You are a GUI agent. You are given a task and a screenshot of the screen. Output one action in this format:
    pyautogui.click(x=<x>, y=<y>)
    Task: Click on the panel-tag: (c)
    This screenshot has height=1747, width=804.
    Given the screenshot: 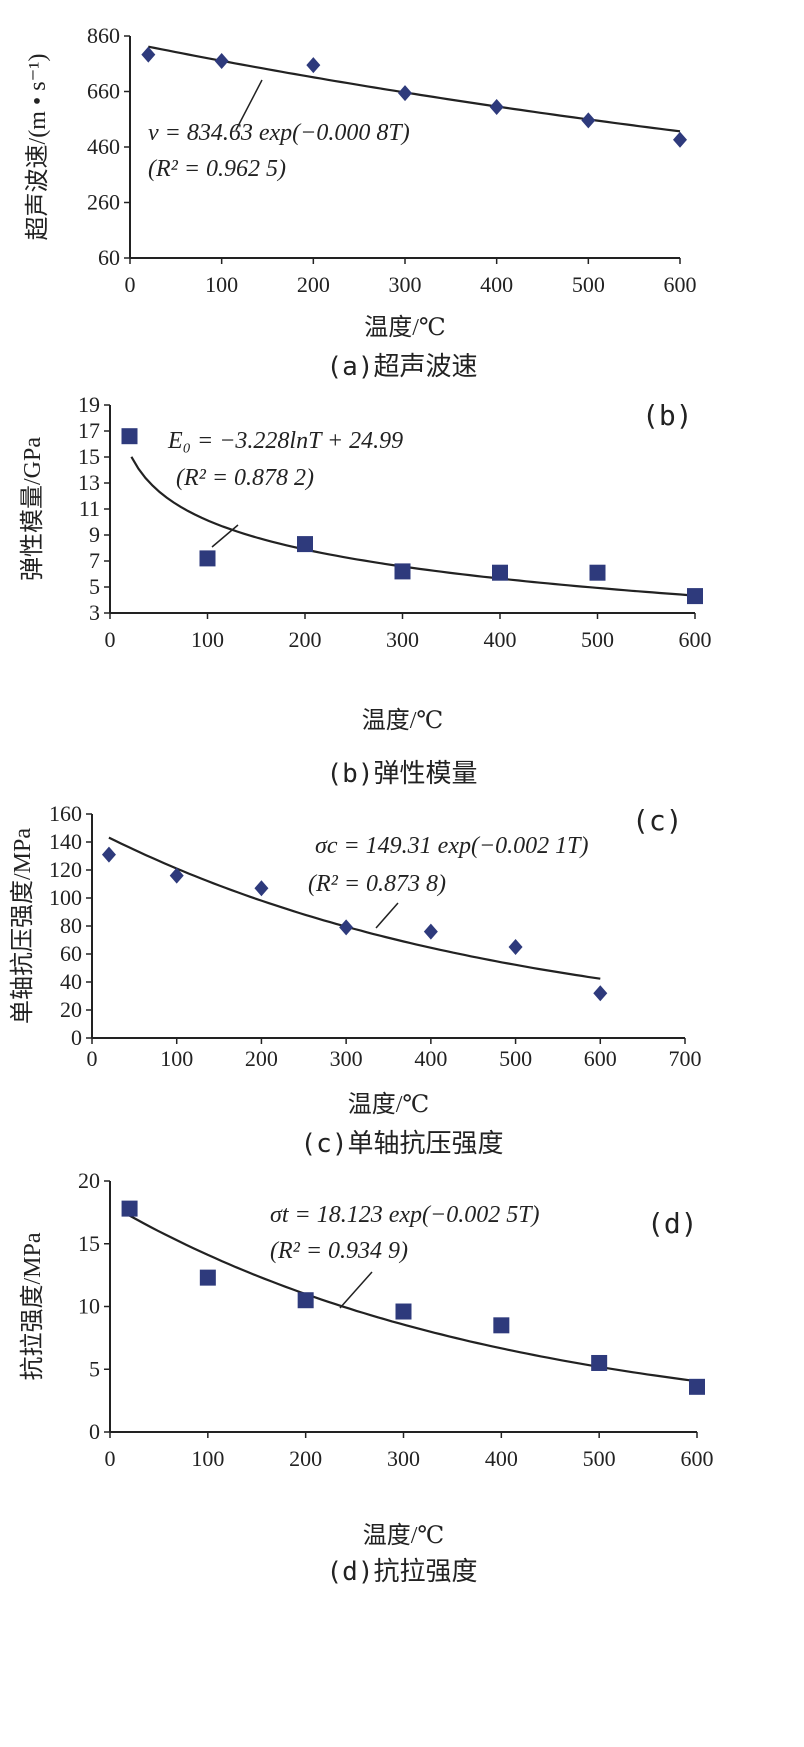 What is the action you would take?
    pyautogui.click(x=657, y=820)
    